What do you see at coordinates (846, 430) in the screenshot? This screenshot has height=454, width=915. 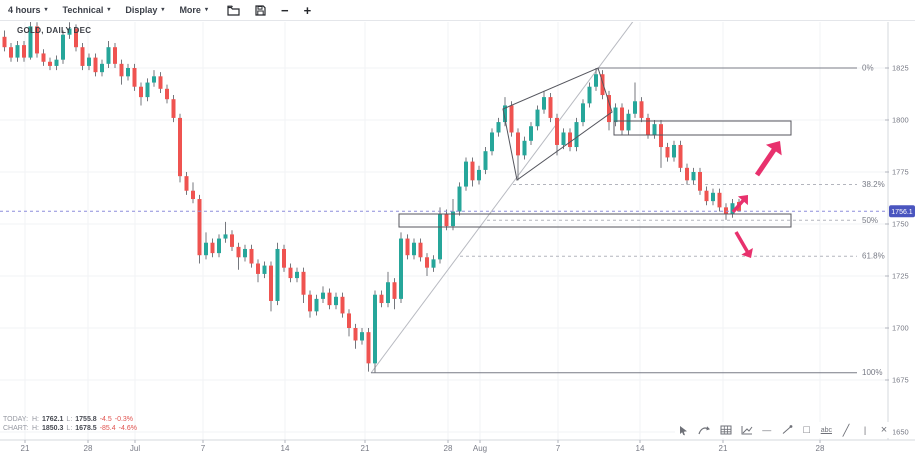 I see `ray-tool-icon: ╱` at bounding box center [846, 430].